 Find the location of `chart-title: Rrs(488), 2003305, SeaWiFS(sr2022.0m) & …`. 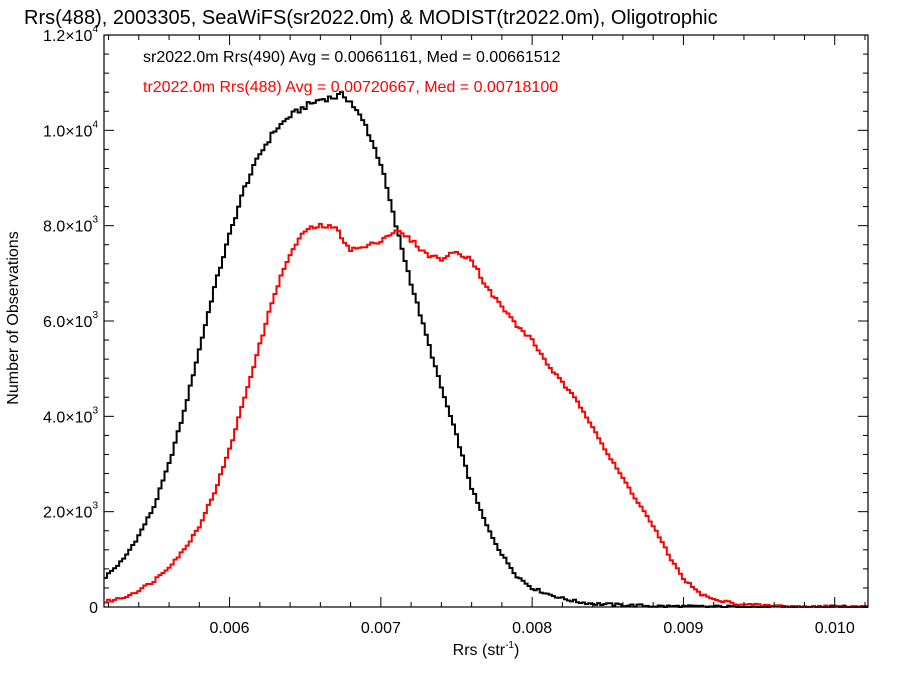

chart-title: Rrs(488), 2003305, SeaWiFS(sr2022.0m) & … is located at coordinates (371, 18).